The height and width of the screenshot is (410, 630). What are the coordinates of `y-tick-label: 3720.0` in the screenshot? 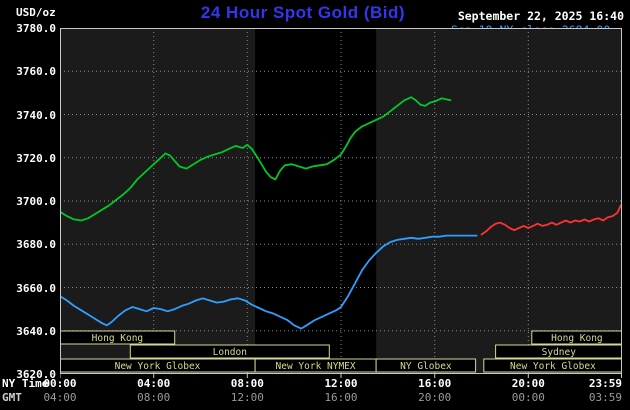 It's located at (36, 158).